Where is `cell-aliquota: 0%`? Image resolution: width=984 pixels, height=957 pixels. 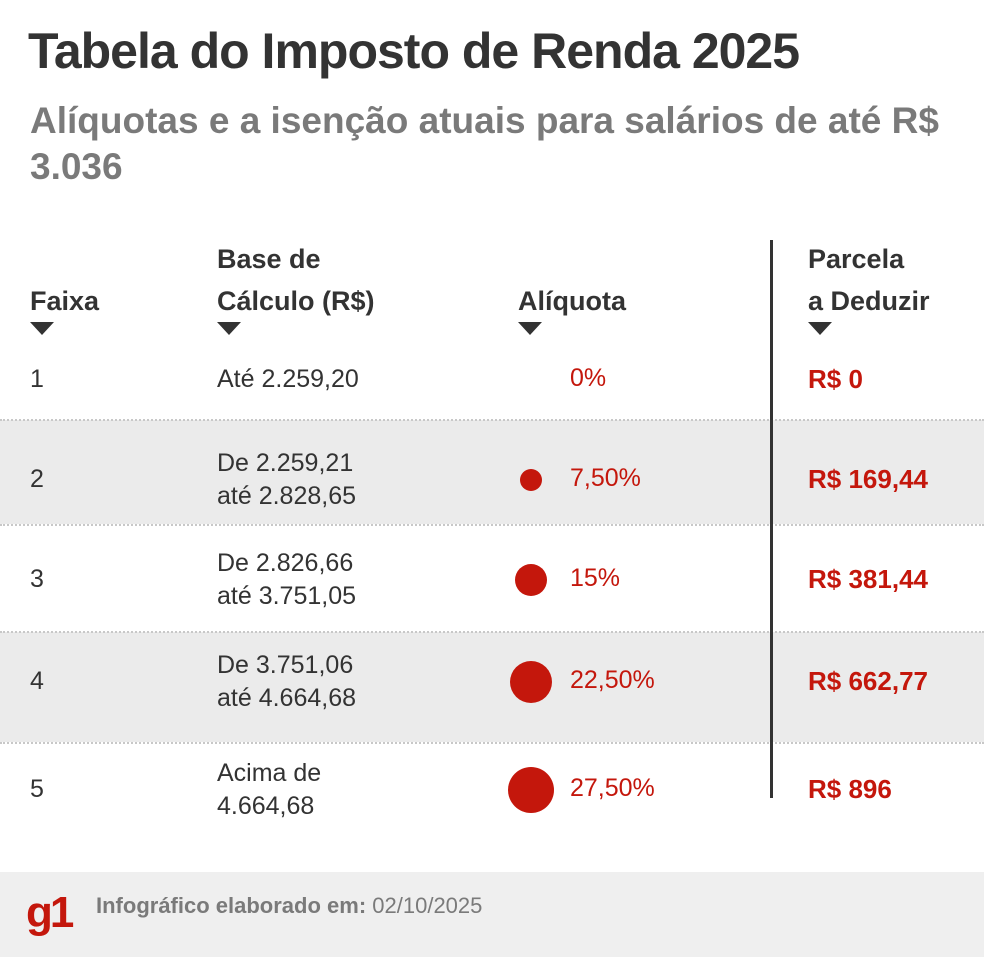
cell-aliquota: 0% is located at coordinates (588, 378).